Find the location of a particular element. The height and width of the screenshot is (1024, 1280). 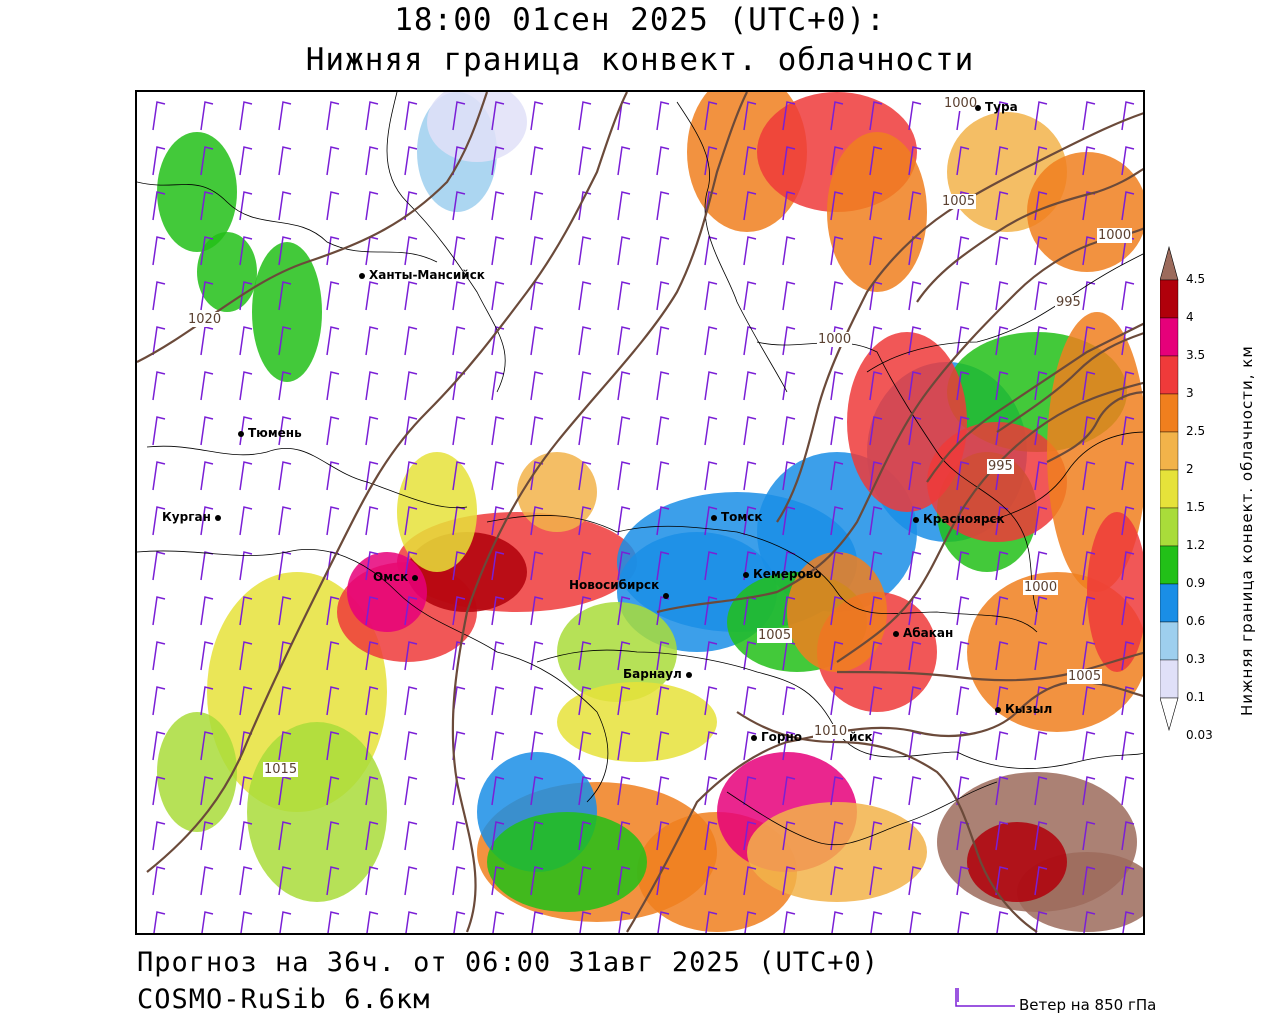

wind-legend-label: Ветер на 850 гПа is located at coordinates (1088, 1005).